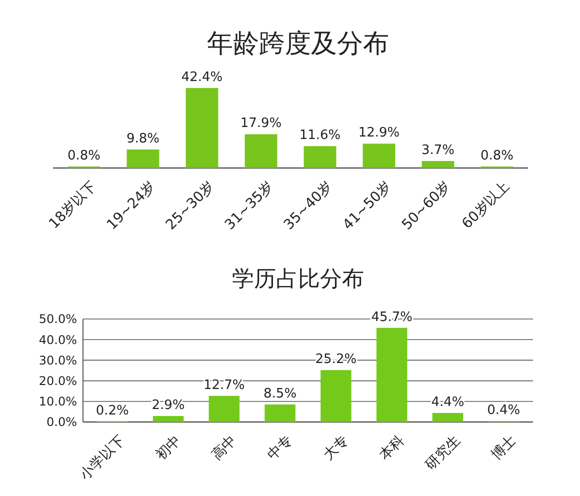 The height and width of the screenshot is (496, 580). I want to click on x-tick-label: 研究生, so click(443, 453).